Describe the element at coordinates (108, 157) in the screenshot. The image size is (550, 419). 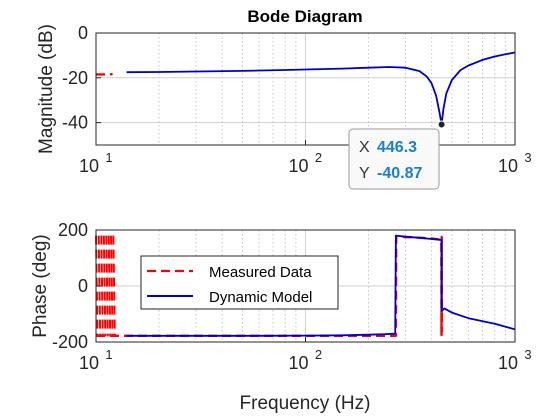
I see `magnitude-x-tick-exponent: 1` at that location.